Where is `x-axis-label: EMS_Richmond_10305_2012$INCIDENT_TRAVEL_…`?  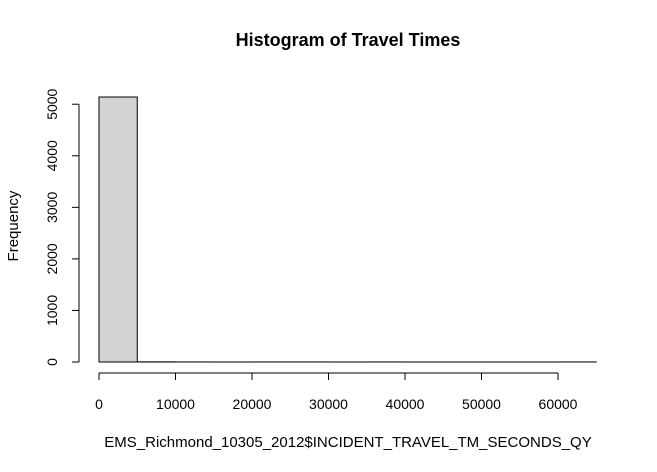
x-axis-label: EMS_Richmond_10305_2012$INCIDENT_TRAVEL_… is located at coordinates (347, 442).